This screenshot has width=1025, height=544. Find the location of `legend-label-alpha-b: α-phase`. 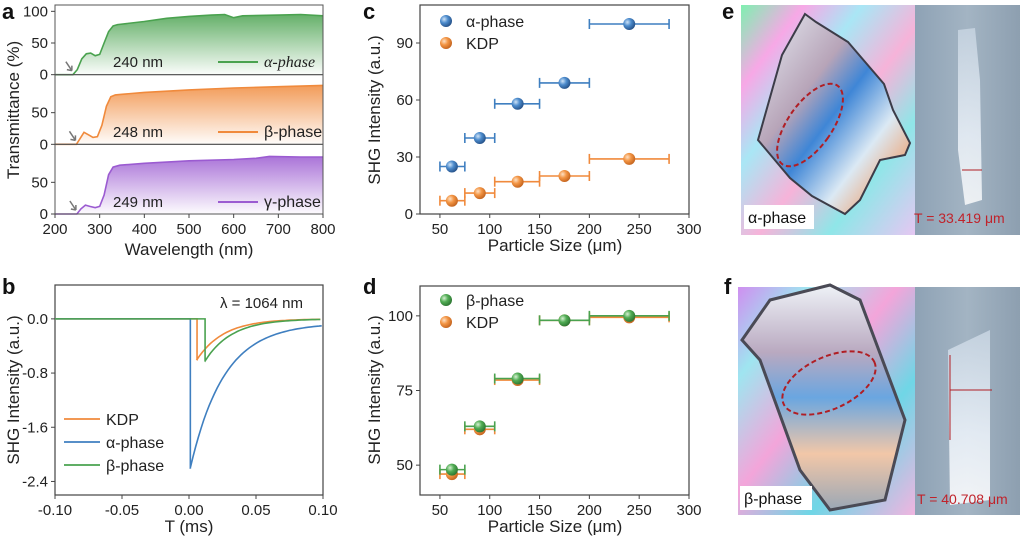

legend-label-alpha-b: α-phase is located at coordinates (135, 443).